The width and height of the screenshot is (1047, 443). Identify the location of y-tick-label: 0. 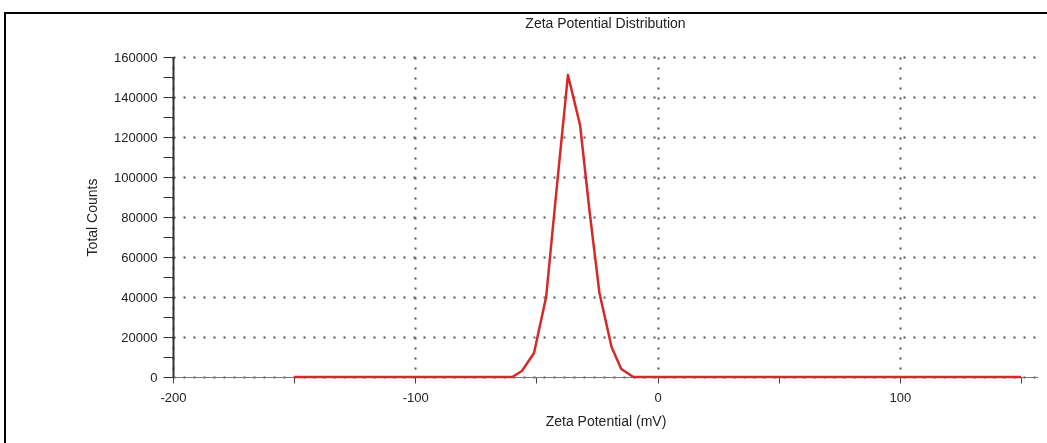
(154, 377).